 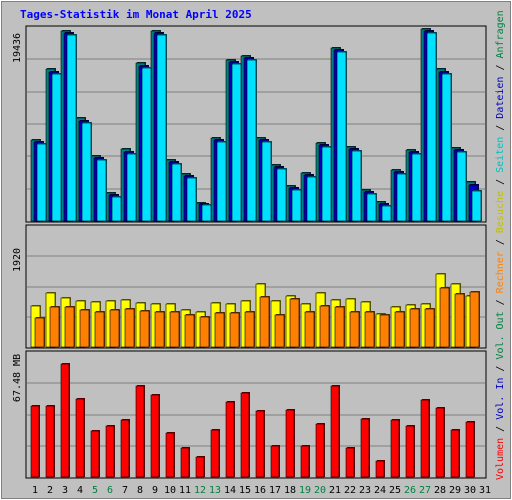 I want to click on x-tick-label-day-26: 26, so click(x=410, y=490).